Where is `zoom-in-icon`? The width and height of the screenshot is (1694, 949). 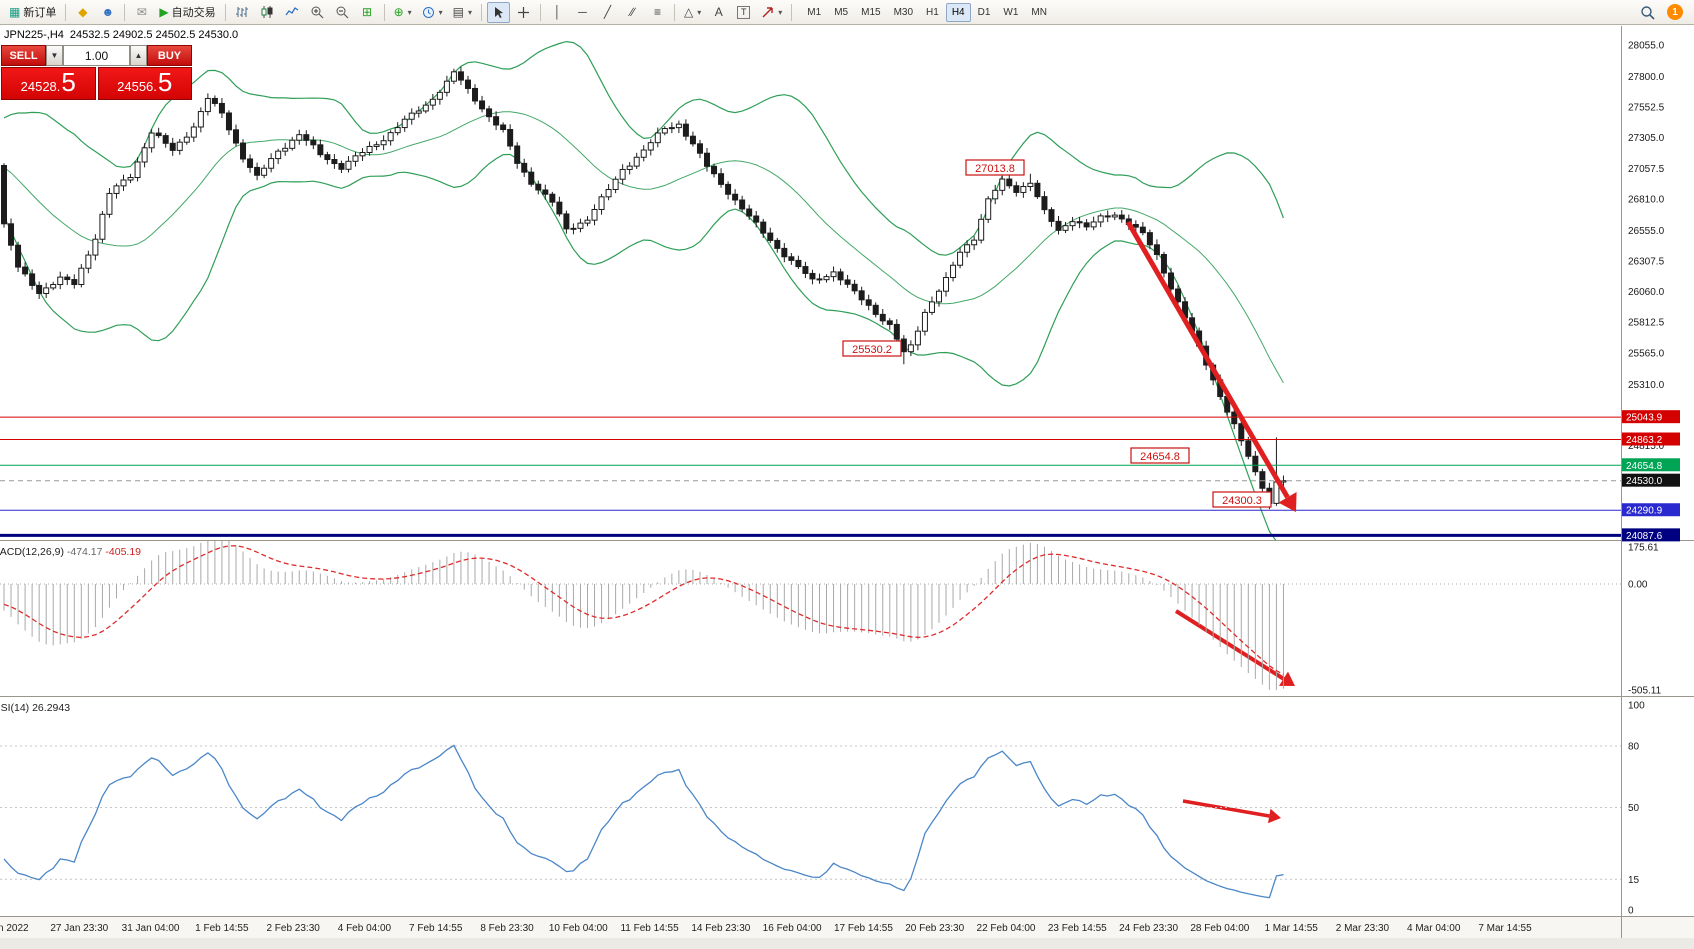
zoom-in-icon is located at coordinates (317, 12).